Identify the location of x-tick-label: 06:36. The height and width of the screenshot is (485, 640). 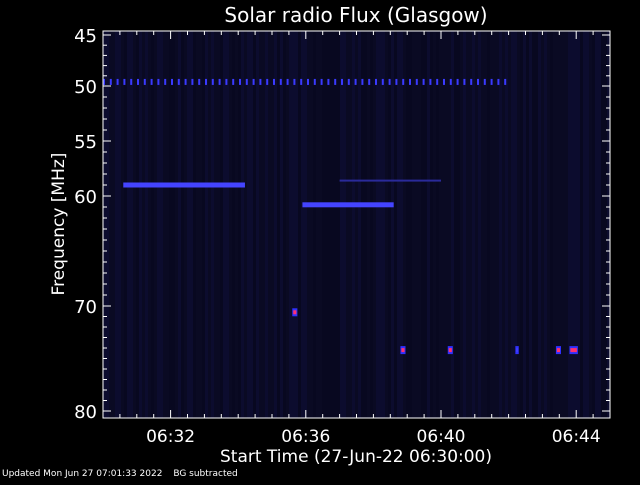
(305, 437).